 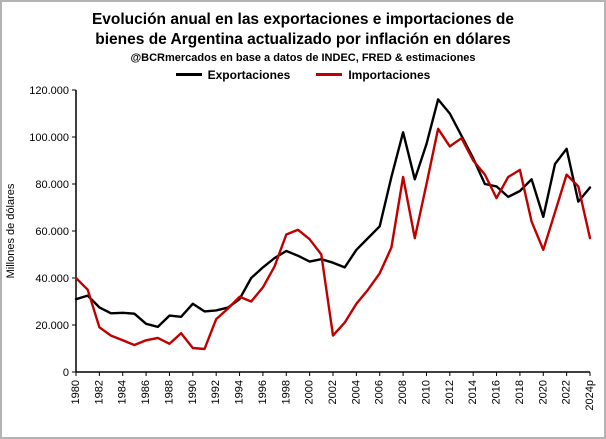 I want to click on svg-text: 2022, so click(x=567, y=392).